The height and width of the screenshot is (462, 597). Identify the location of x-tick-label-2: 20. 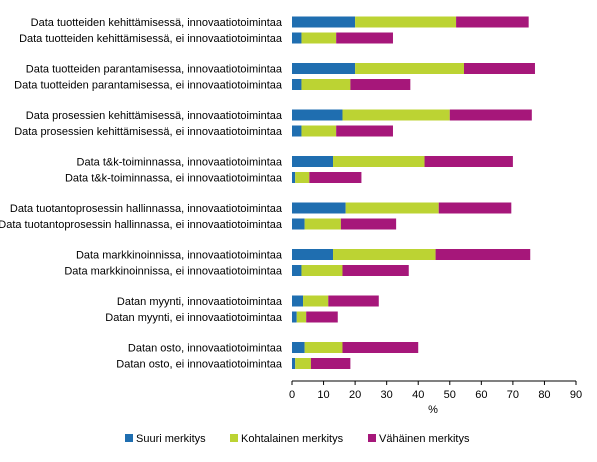
(355, 395).